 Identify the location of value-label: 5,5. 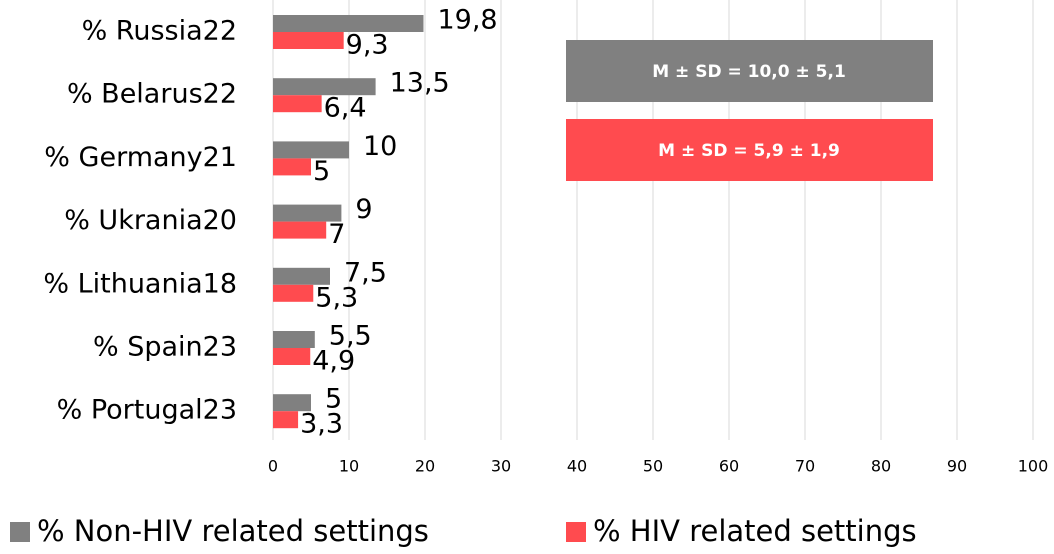
(350, 336).